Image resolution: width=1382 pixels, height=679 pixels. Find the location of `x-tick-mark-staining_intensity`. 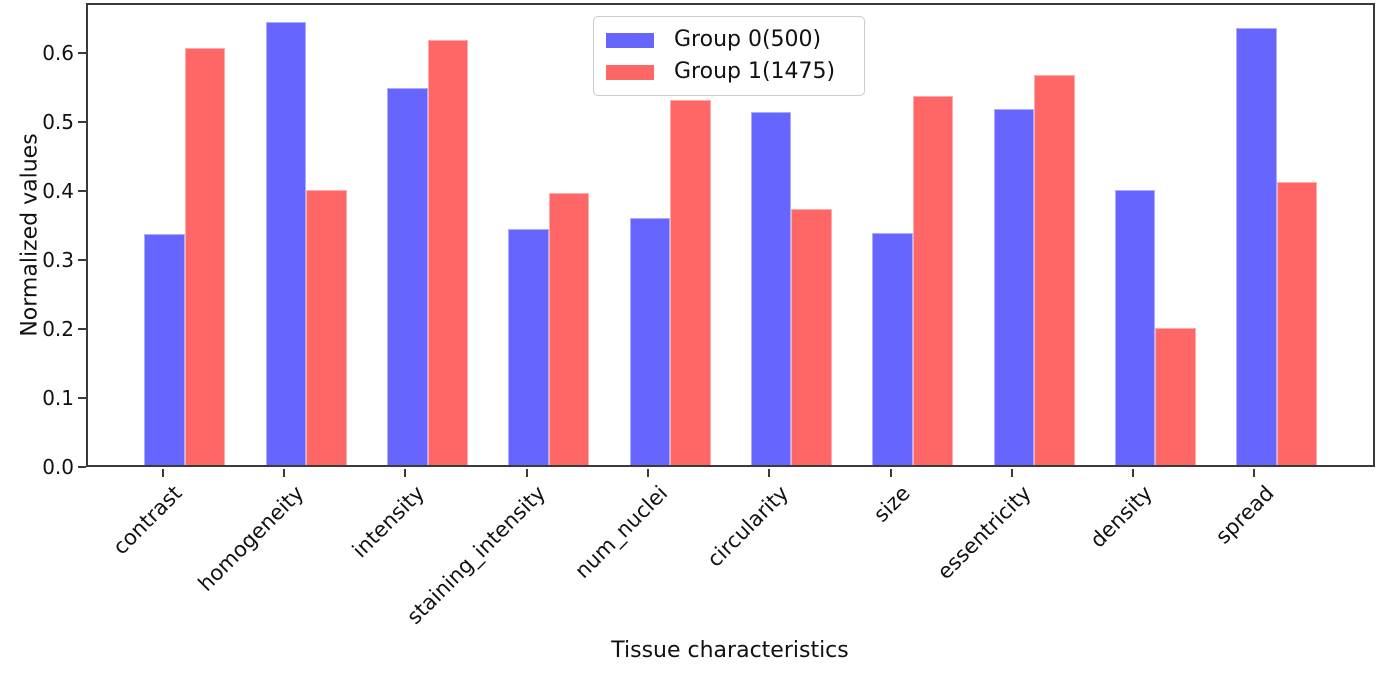

x-tick-mark-staining_intensity is located at coordinates (526, 473).